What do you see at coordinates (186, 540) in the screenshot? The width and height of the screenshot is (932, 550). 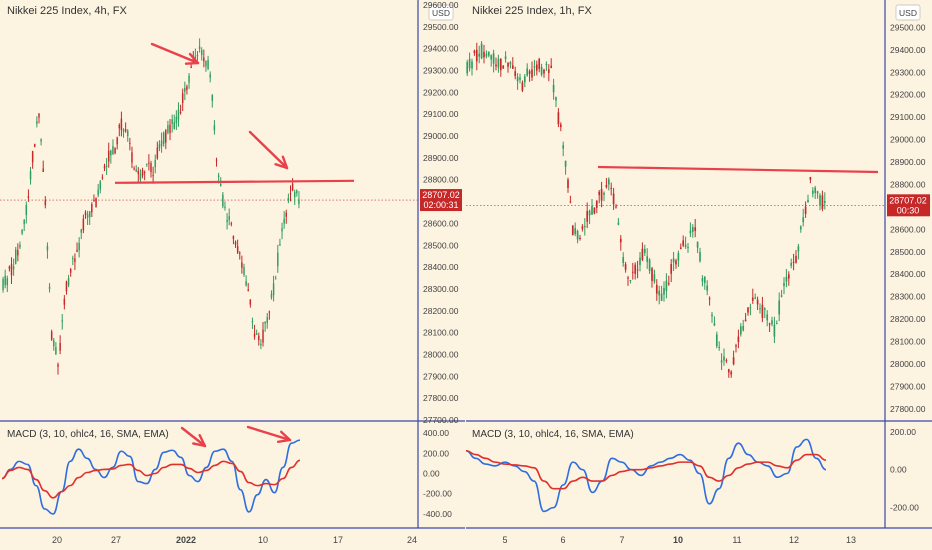 I see `time-tick-label: 2022` at bounding box center [186, 540].